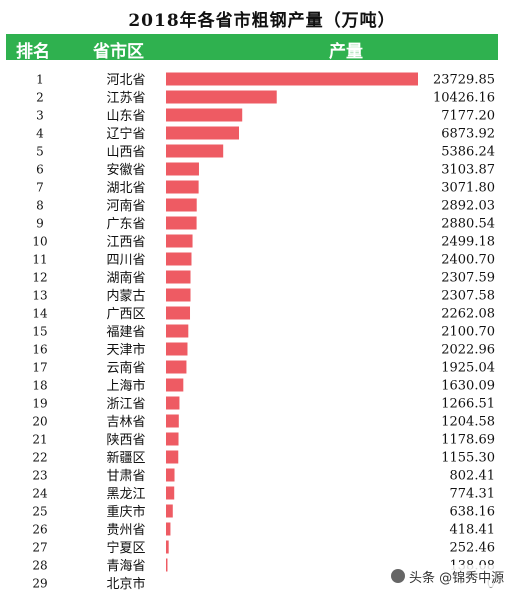 The image size is (524, 595). I want to click on rank-label: 4, so click(40, 134).